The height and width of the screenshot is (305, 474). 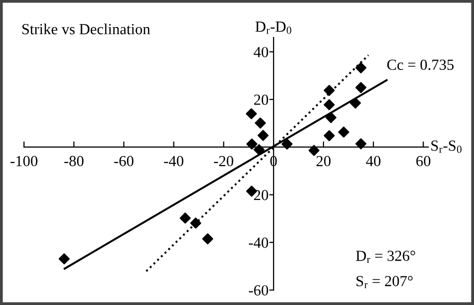 I want to click on x-tick-label: -100, so click(x=24, y=161).